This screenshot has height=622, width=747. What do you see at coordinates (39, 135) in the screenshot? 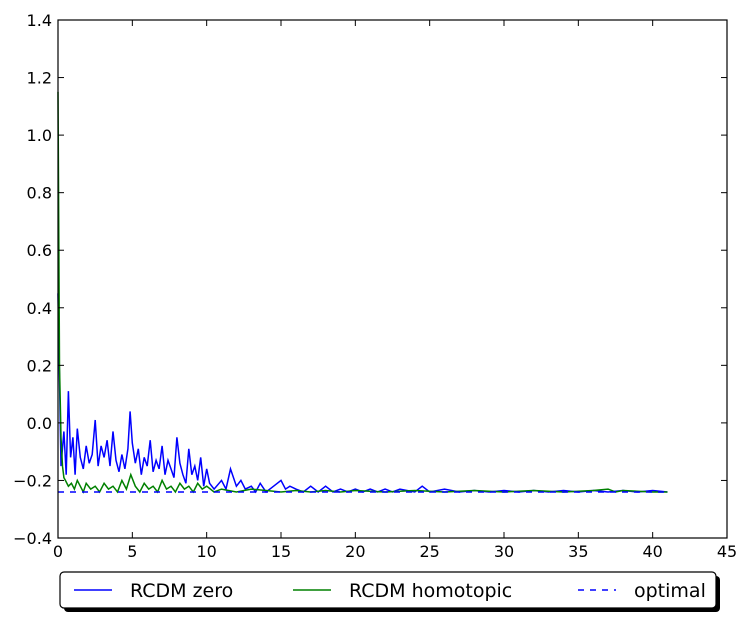
I see `y-tick-label: 1.0` at bounding box center [39, 135].